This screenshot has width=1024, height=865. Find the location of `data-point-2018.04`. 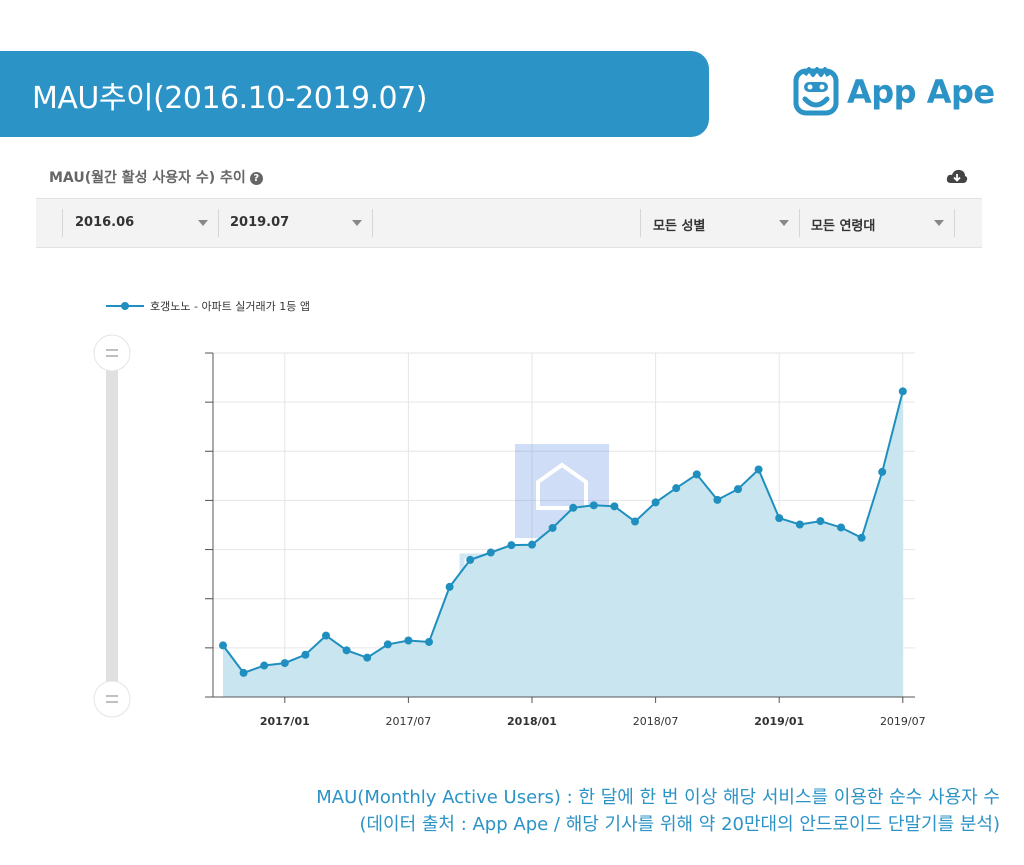

data-point-2018.04 is located at coordinates (593, 505).